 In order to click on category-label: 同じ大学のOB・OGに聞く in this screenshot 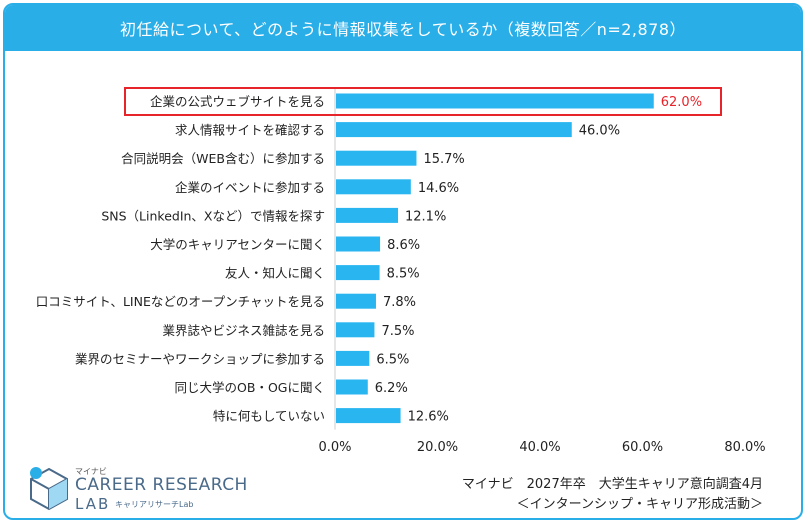, I will do `click(250, 387)`.